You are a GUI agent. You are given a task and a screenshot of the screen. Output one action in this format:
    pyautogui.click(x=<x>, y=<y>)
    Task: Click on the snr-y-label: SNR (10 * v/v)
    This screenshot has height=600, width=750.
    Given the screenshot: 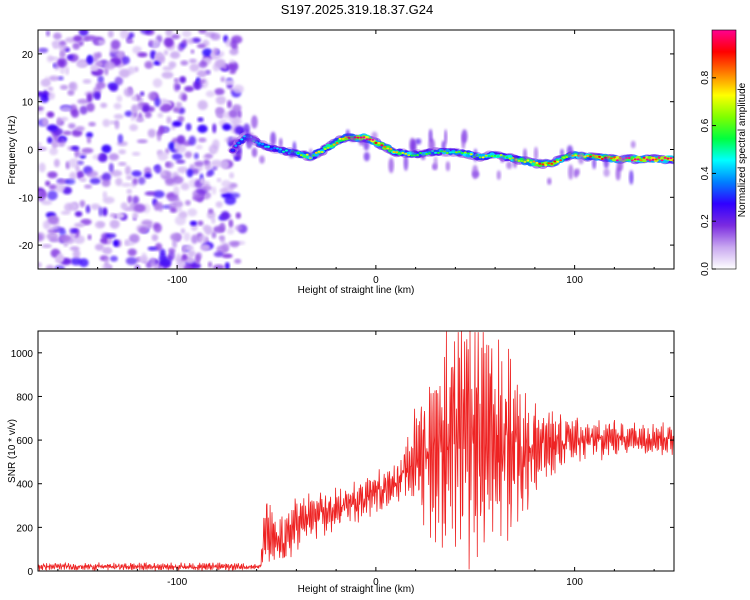 What is the action you would take?
    pyautogui.click(x=12, y=451)
    